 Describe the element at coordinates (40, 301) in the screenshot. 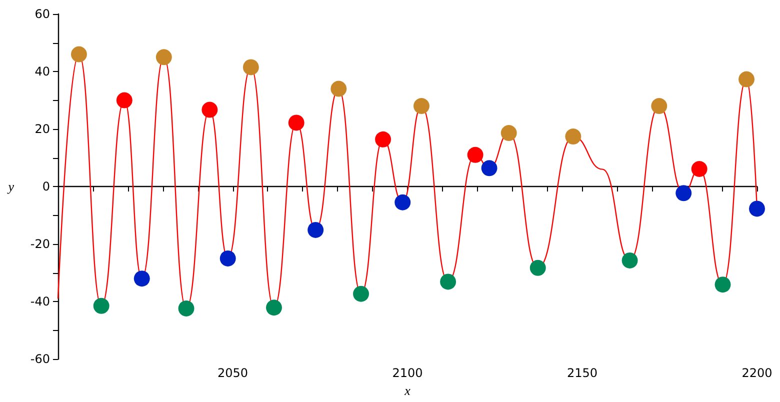

I see `y-tick-label: -40` at that location.